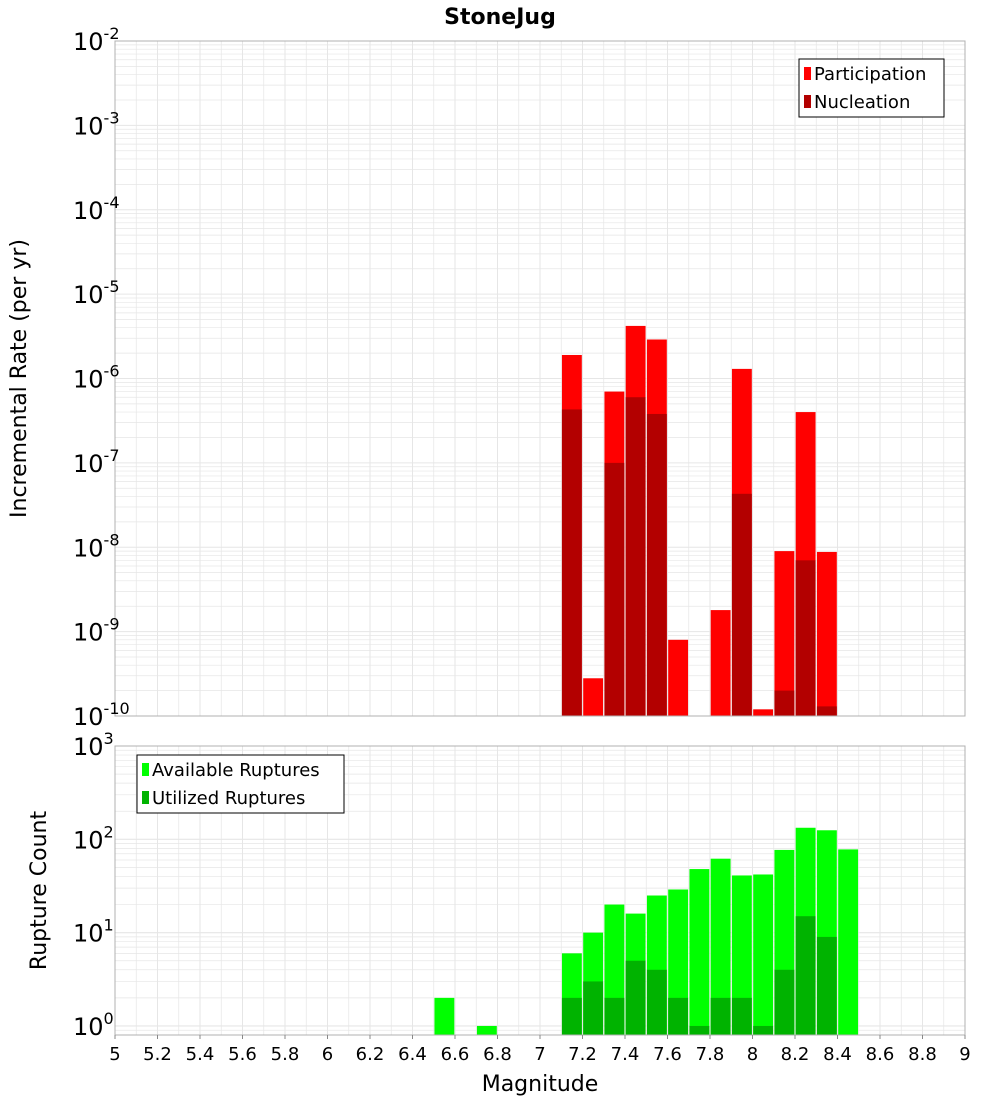  What do you see at coordinates (112, 117) in the screenshot?
I see `y-tick-exponent: -3` at bounding box center [112, 117].